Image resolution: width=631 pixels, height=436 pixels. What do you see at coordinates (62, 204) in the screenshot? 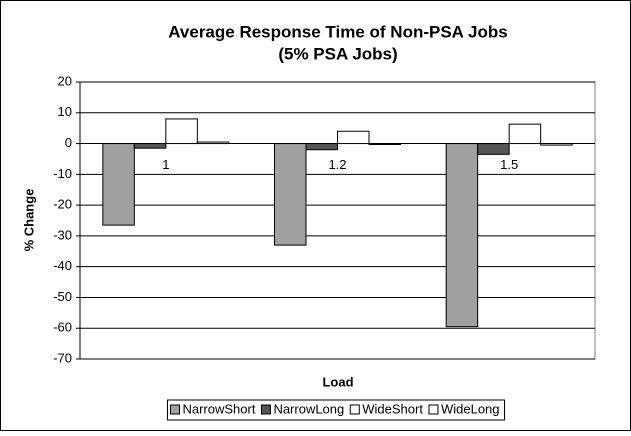
I see `y-tick-label: -20` at bounding box center [62, 204].